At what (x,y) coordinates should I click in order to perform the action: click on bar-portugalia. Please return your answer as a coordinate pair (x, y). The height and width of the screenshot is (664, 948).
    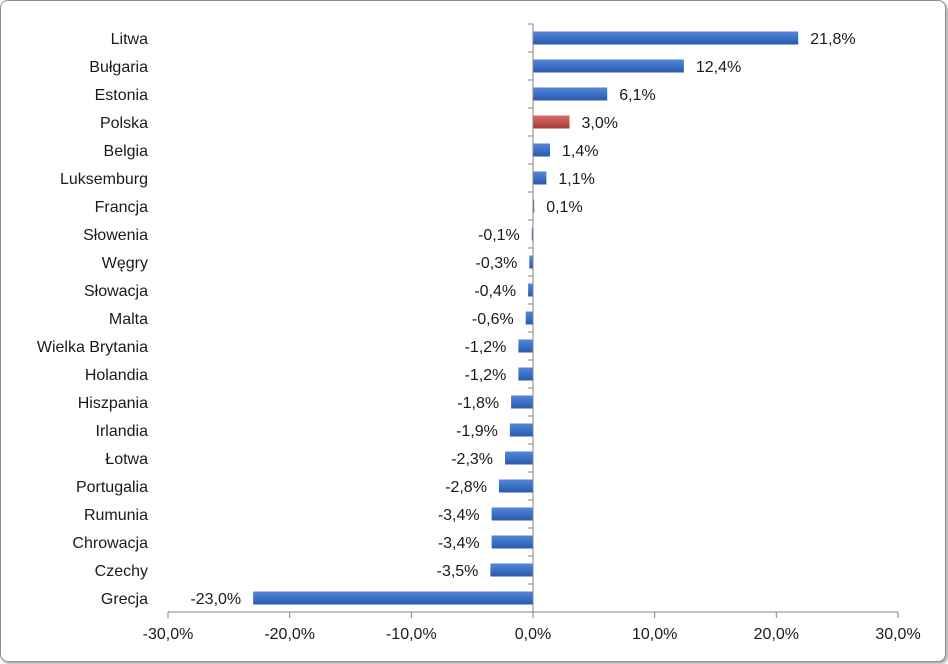
    Looking at the image, I should click on (515, 486).